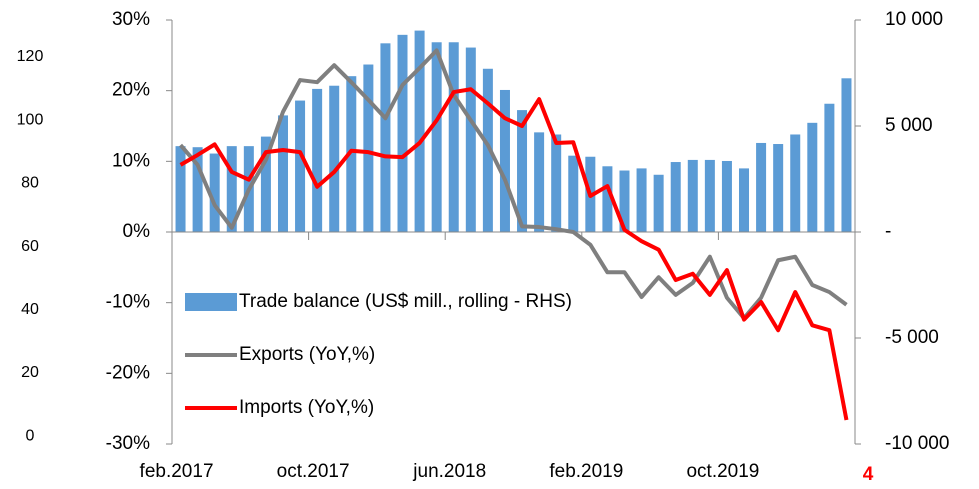  I want to click on y-tick-label: -10%, so click(128, 302).